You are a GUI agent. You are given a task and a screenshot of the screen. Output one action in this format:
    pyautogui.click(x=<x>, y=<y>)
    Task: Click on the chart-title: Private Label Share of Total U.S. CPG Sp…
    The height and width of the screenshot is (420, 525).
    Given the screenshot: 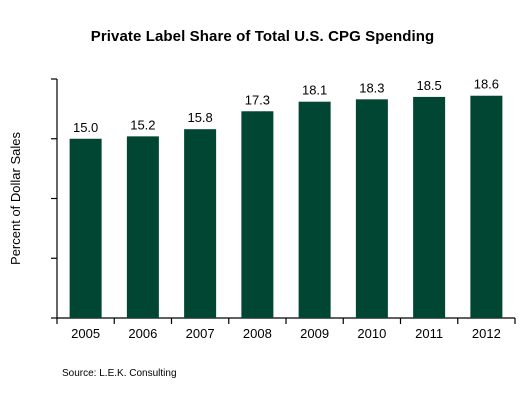 What is the action you would take?
    pyautogui.click(x=262, y=36)
    